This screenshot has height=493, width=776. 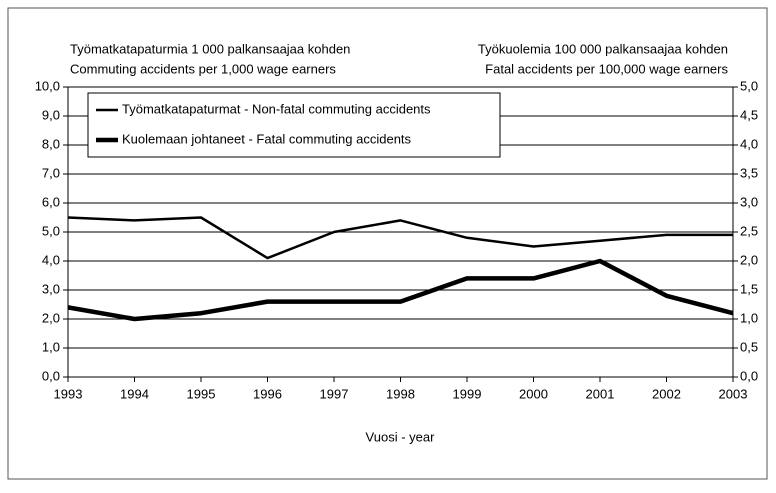 What do you see at coordinates (749, 317) in the screenshot?
I see `y2-tick-label: 1,0` at bounding box center [749, 317].